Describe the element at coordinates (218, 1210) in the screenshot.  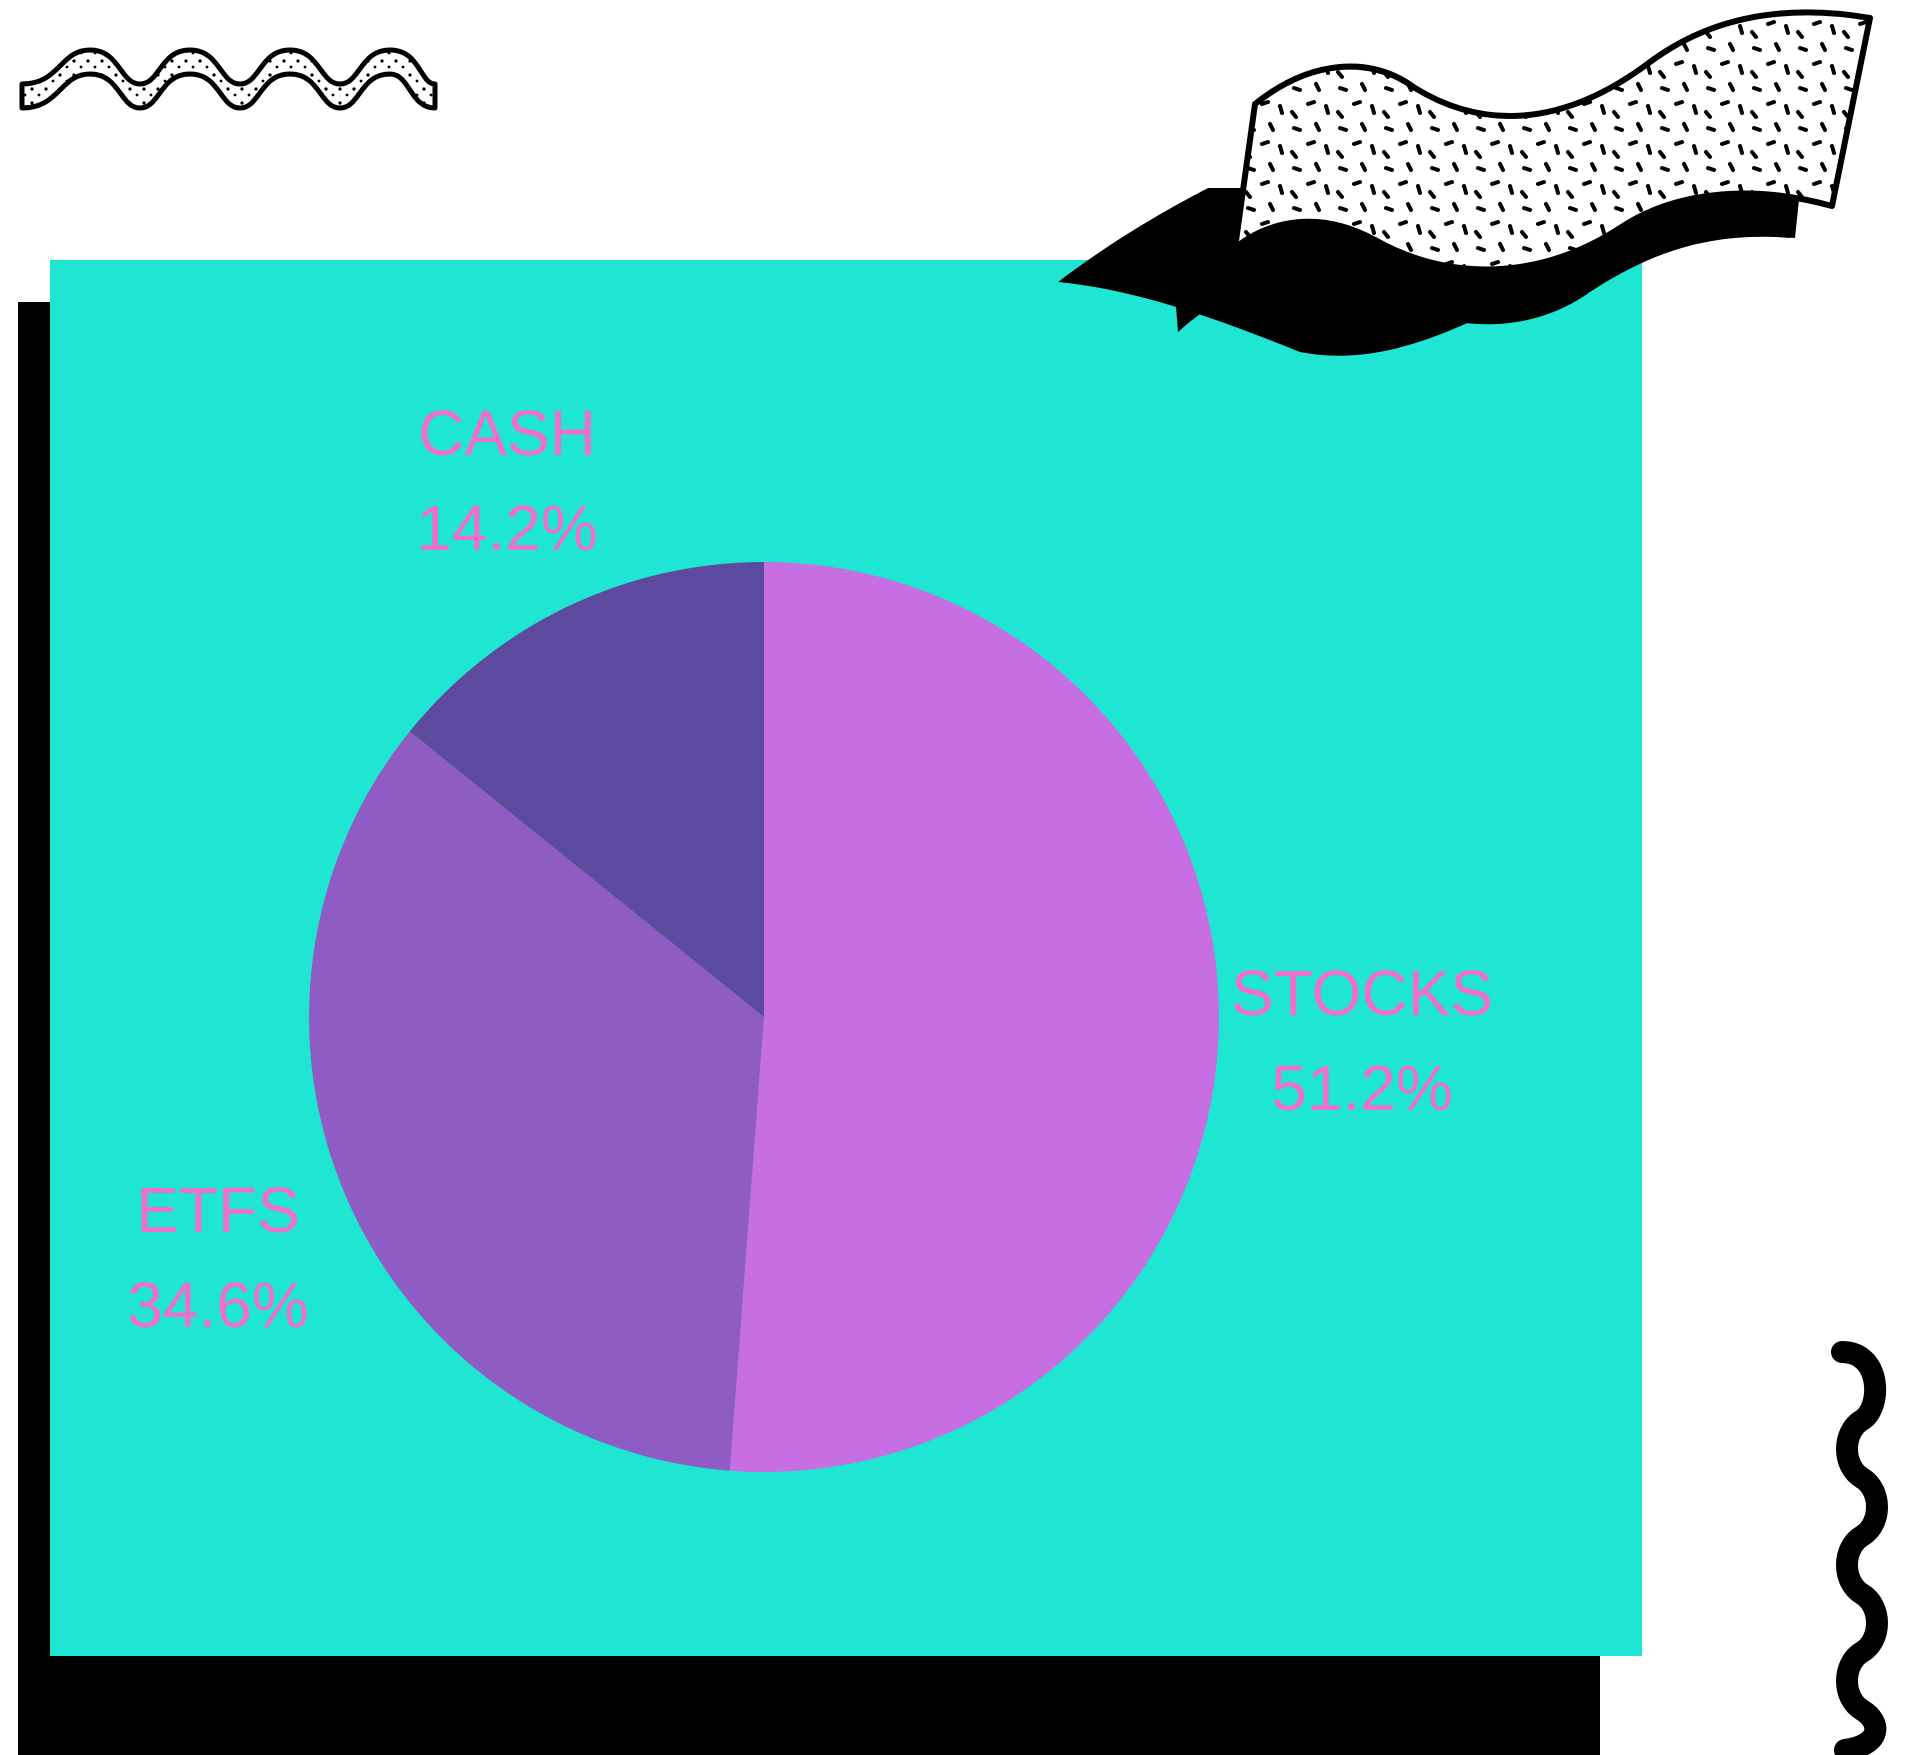
I see `slice-label-etfs: ETFS` at that location.